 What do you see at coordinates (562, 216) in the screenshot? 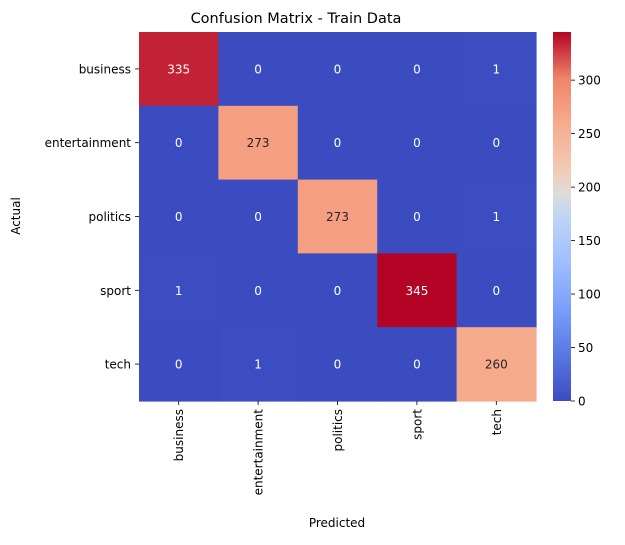
I see `colorbar` at bounding box center [562, 216].